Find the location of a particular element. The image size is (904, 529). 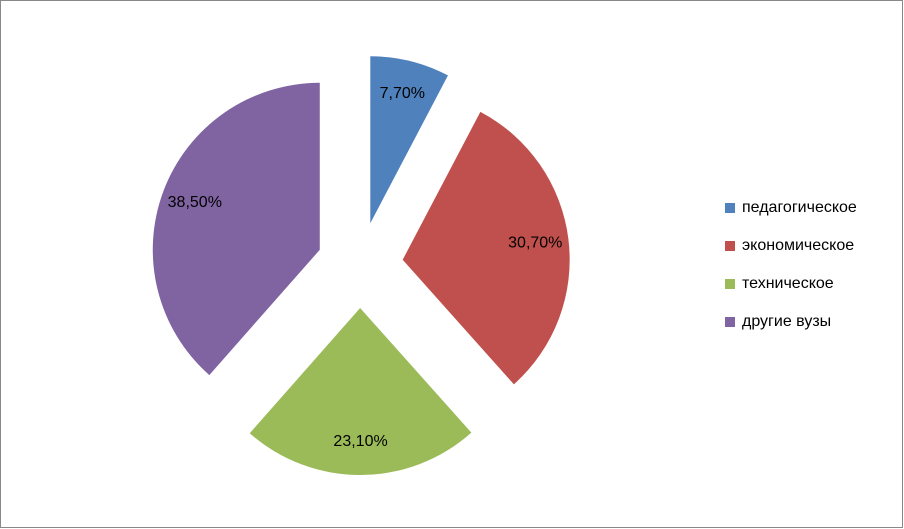

legend-label: экономическое is located at coordinates (798, 245).